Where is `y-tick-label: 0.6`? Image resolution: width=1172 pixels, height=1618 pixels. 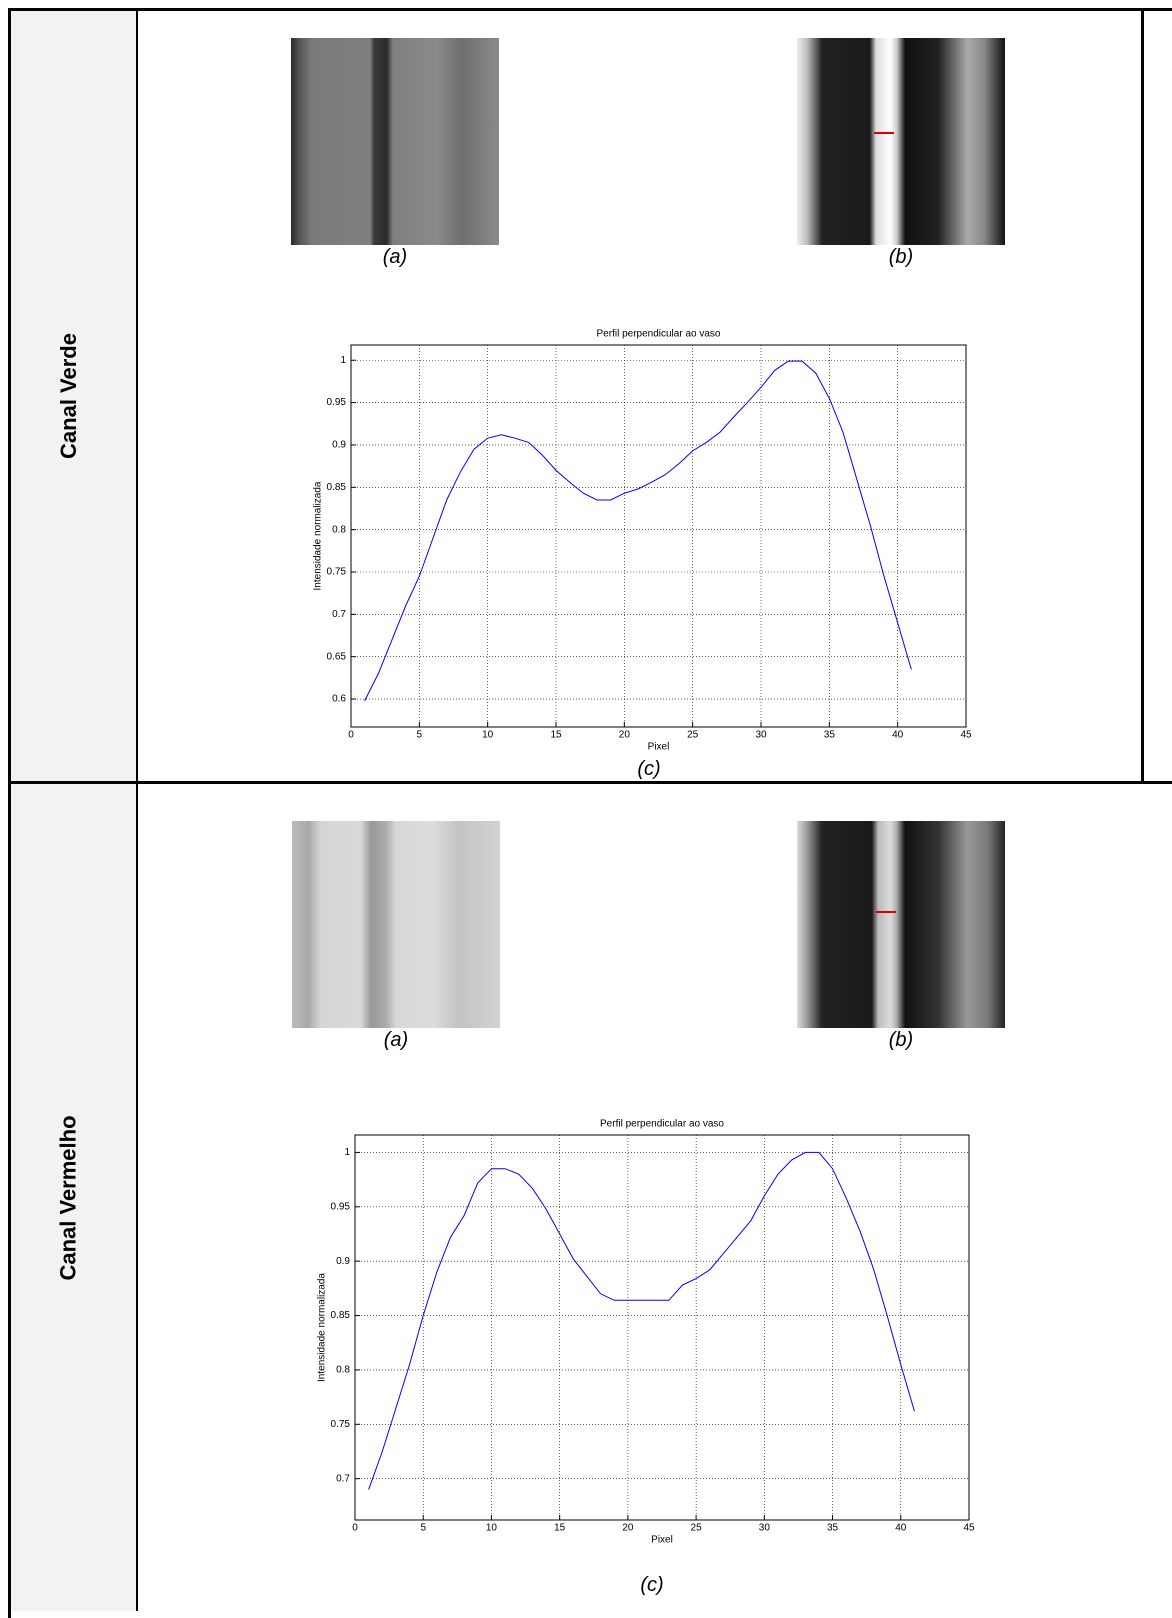
y-tick-label: 0.6 is located at coordinates (339, 699).